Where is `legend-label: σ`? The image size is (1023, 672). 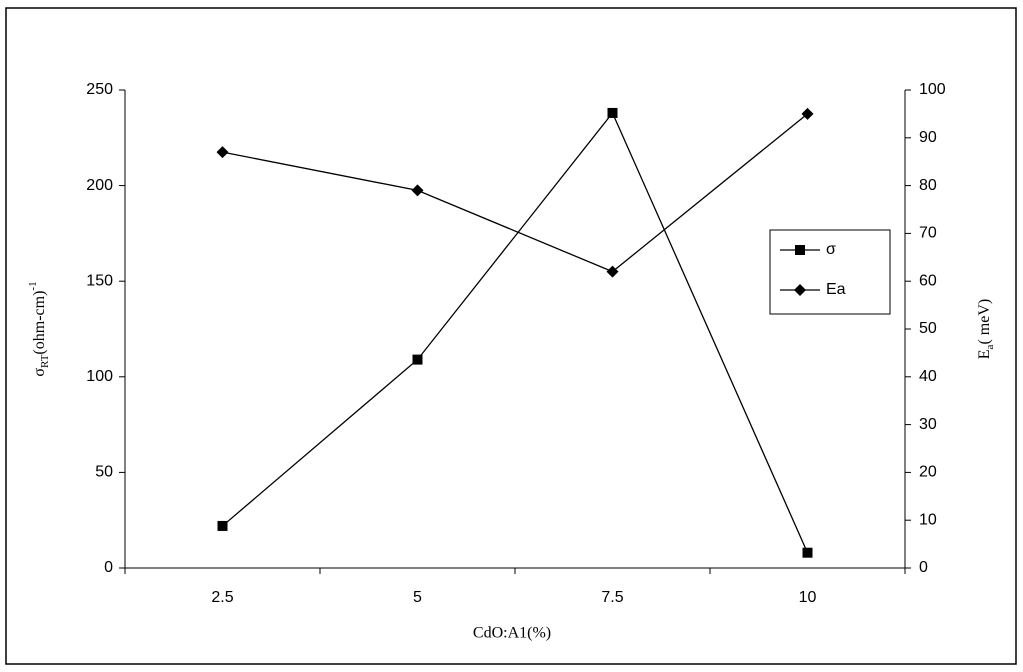
legend-label: σ is located at coordinates (831, 249).